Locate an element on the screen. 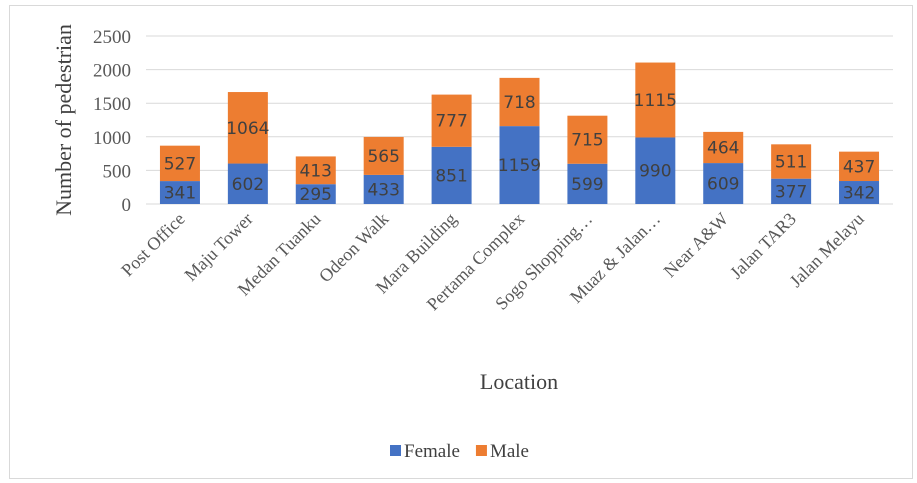 The height and width of the screenshot is (483, 917). legend-swatch-female is located at coordinates (395, 450).